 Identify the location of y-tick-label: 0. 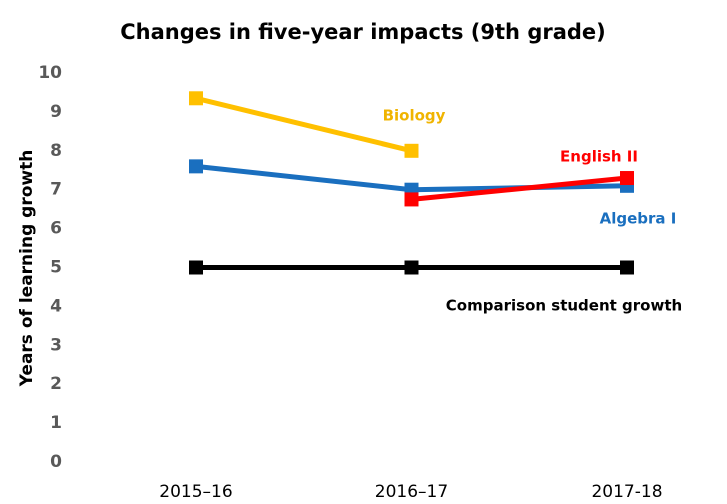
(56, 462).